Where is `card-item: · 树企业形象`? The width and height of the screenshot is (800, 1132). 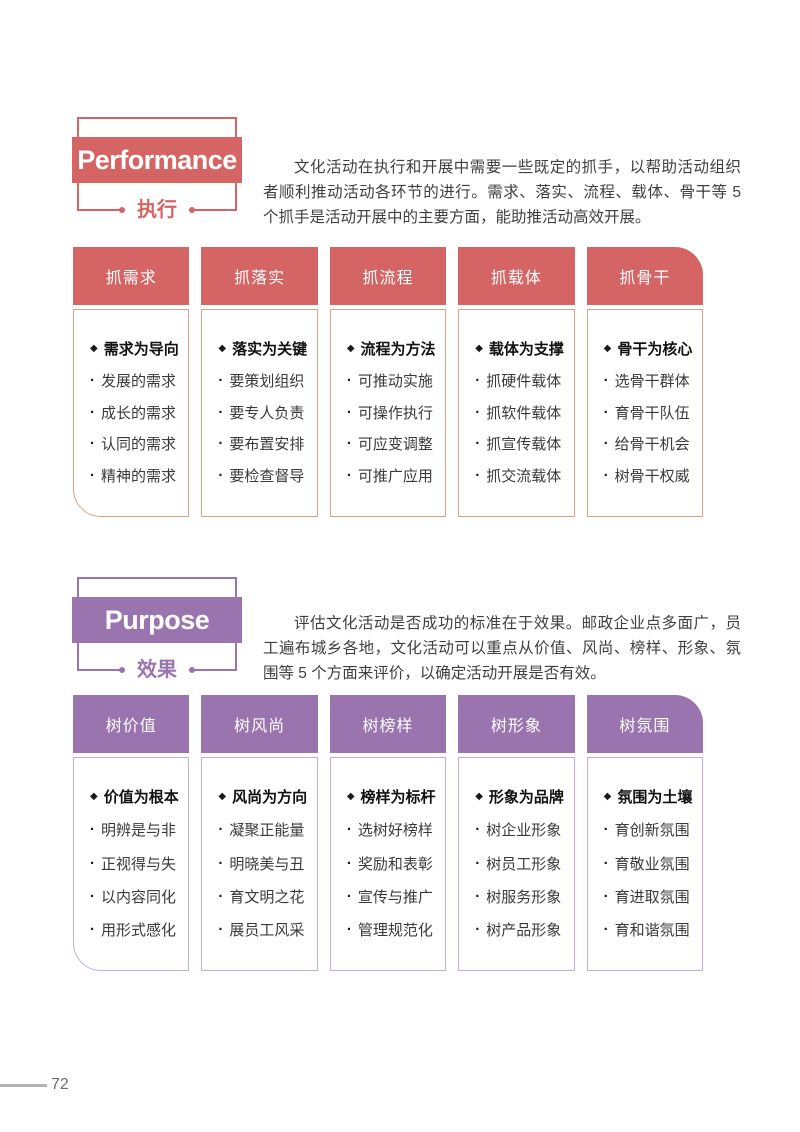 card-item: · 树企业形象 is located at coordinates (521, 829).